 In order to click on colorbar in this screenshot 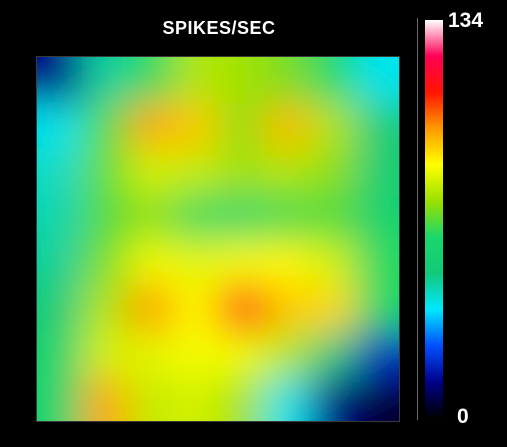, I will do `click(434, 219)`.